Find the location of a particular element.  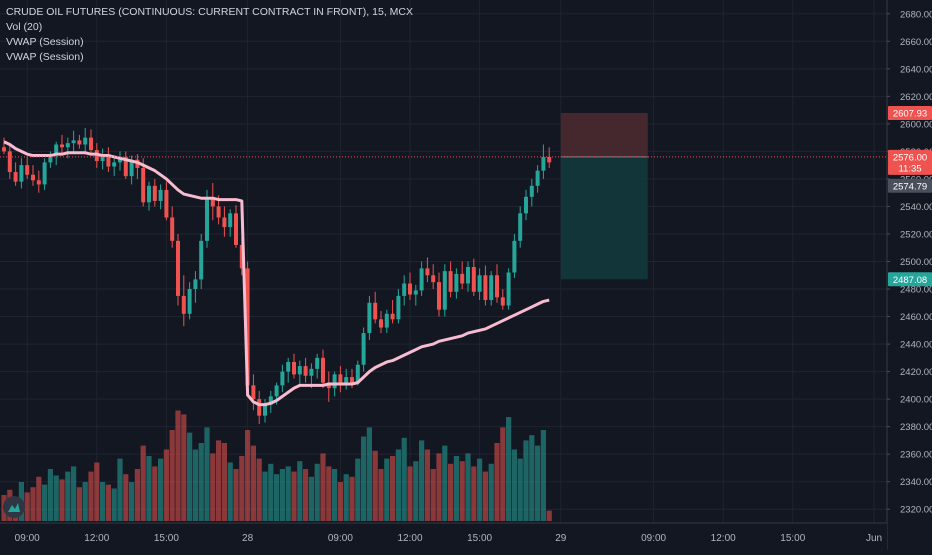

price-label-text: 2487.08 is located at coordinates (910, 280).